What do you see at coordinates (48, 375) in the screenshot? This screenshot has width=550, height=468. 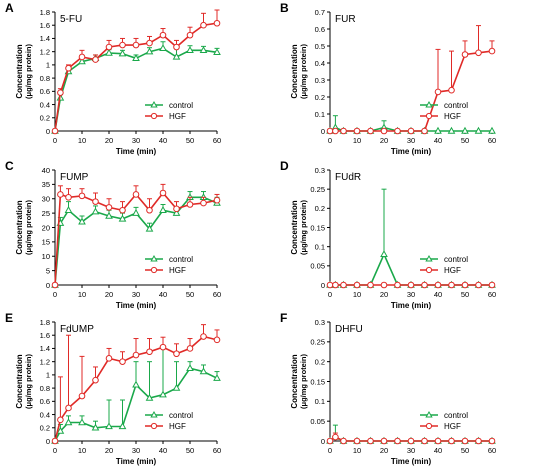 I see `y-tick-label: 1` at bounding box center [48, 375].